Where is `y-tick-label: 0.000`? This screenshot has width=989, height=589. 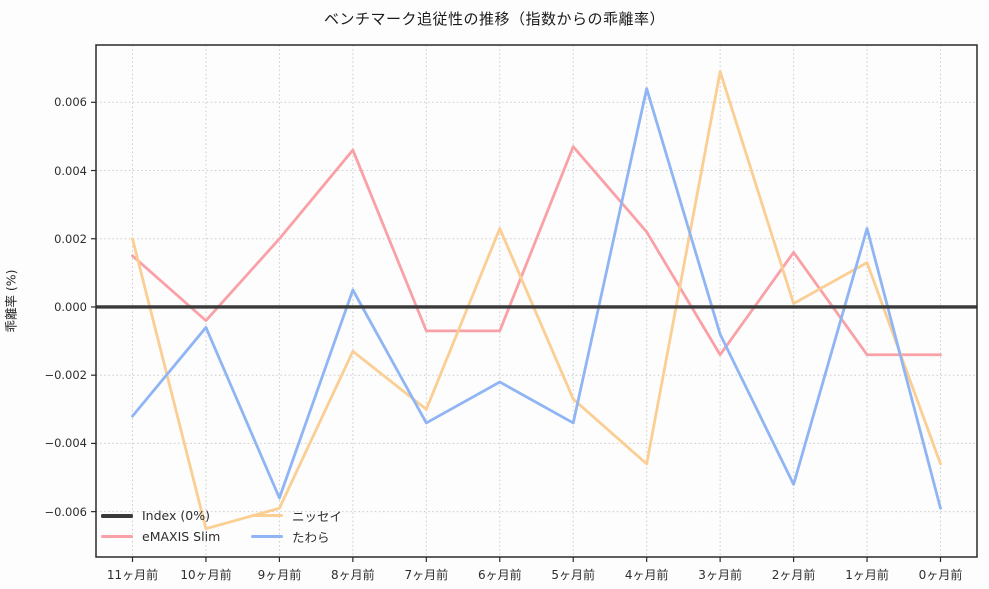
y-tick-label: 0.000 is located at coordinates (70, 306).